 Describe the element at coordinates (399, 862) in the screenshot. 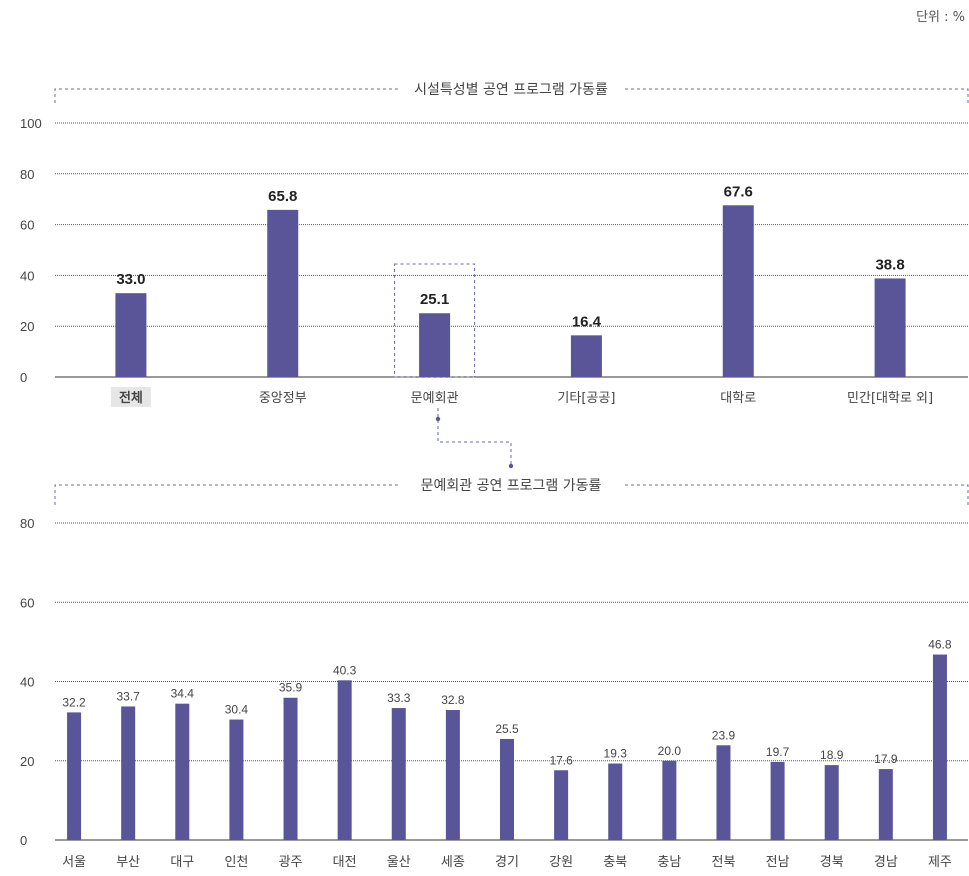

I see `chart2-category-label: 울산` at that location.